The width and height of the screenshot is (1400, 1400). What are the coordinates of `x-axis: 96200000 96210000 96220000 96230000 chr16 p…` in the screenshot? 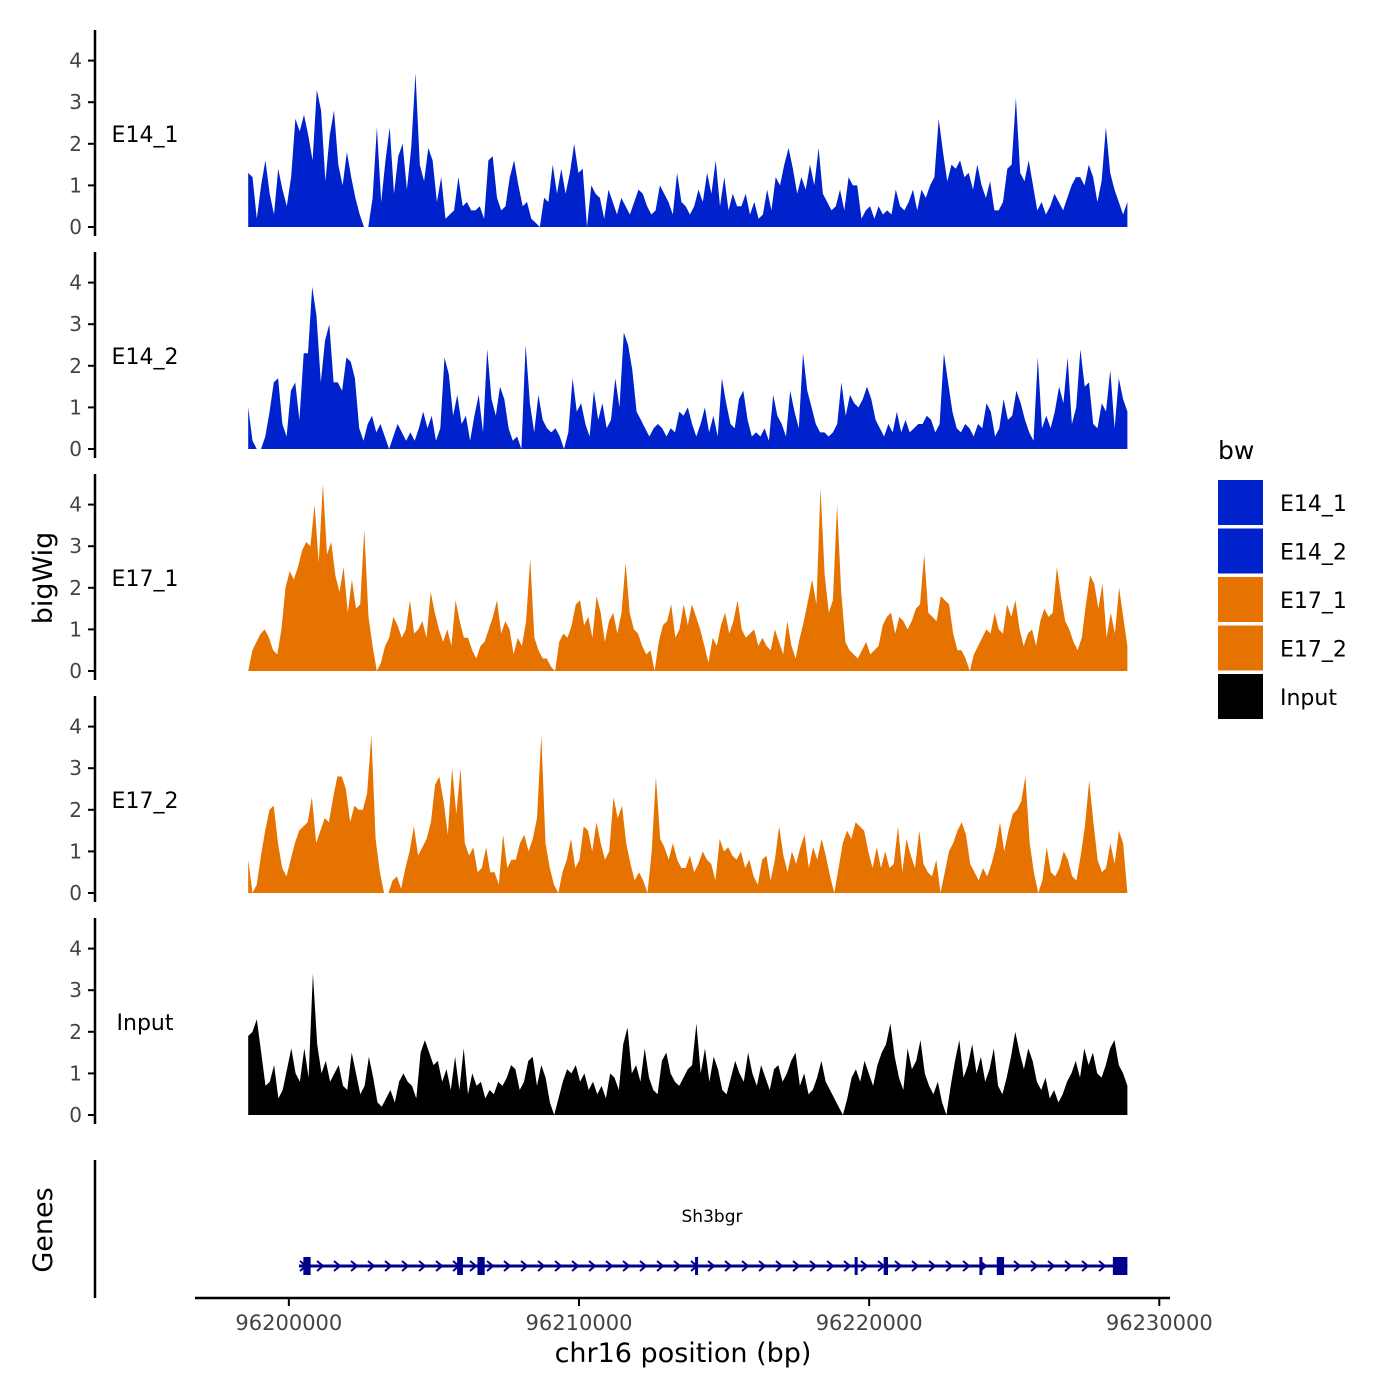 It's located at (704, 1332).